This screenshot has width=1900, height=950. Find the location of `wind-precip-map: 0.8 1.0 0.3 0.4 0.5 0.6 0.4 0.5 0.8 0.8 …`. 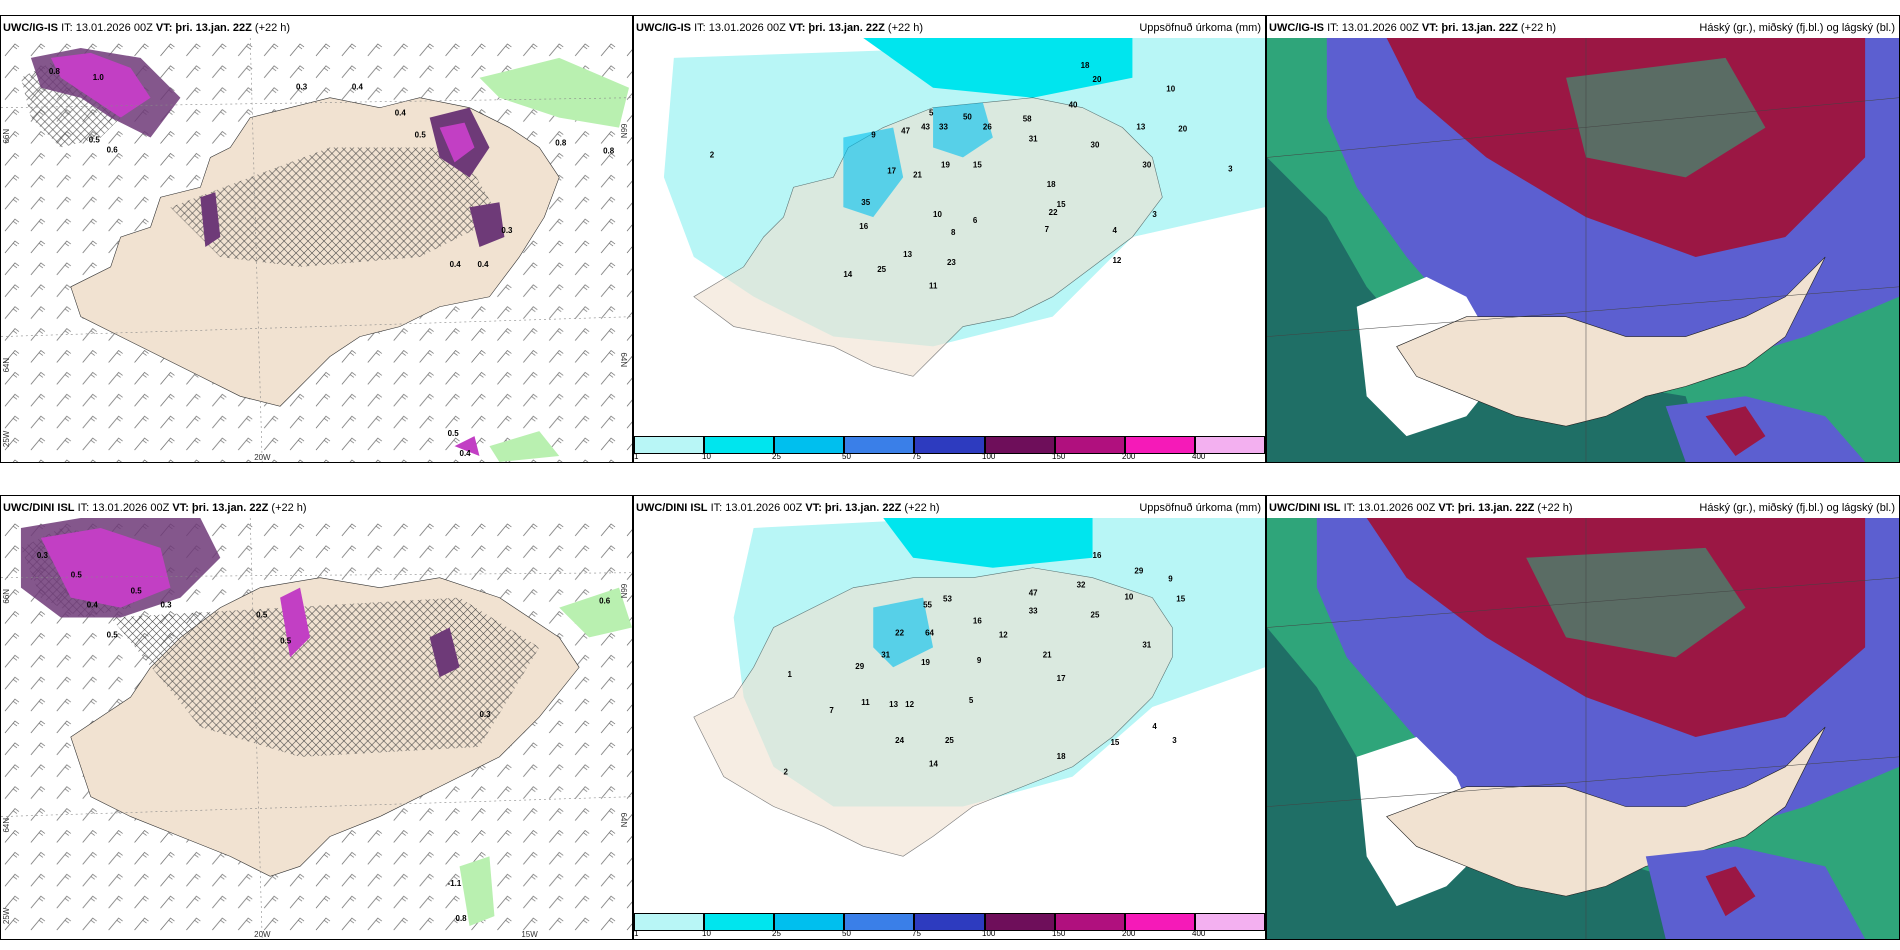

wind-precip-map: 0.8 1.0 0.3 0.4 0.5 0.6 0.4 0.5 0.8 0.8 … is located at coordinates (316, 250).